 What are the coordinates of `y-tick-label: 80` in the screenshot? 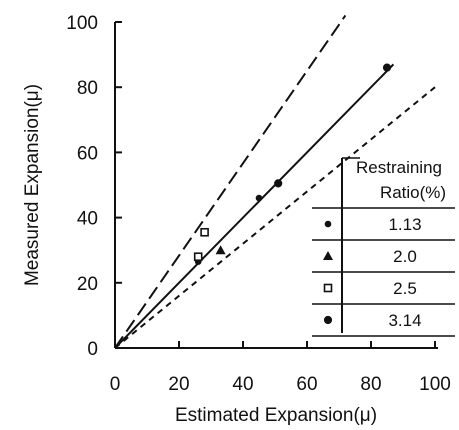 It's located at (87, 88).